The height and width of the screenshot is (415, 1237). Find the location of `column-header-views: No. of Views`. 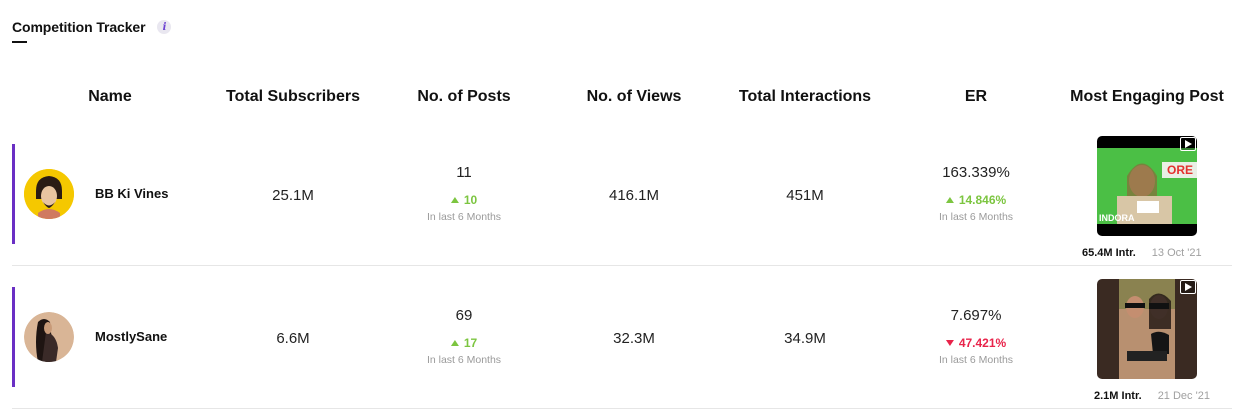

column-header-views: No. of Views is located at coordinates (634, 96).